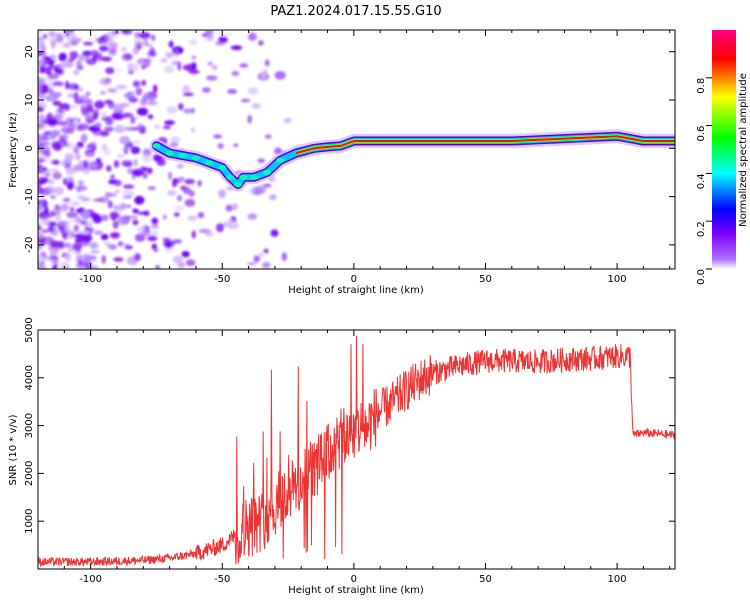  Describe the element at coordinates (29, 245) in the screenshot. I see `y-tick-label: -20` at that location.